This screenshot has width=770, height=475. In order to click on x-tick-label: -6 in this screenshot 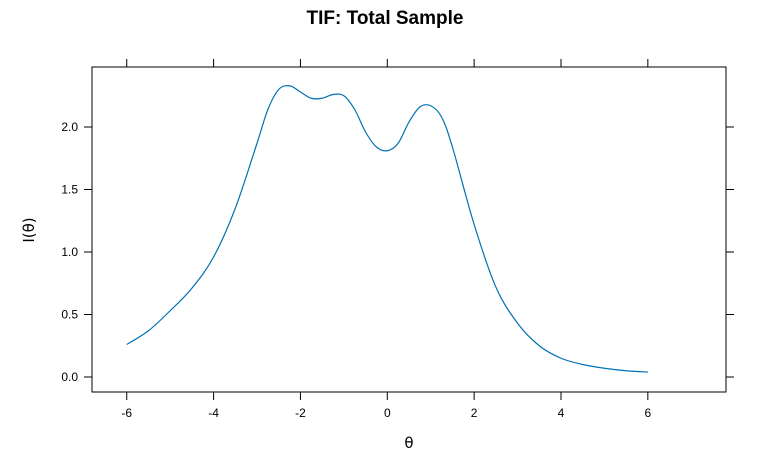, I will do `click(126, 413)`.